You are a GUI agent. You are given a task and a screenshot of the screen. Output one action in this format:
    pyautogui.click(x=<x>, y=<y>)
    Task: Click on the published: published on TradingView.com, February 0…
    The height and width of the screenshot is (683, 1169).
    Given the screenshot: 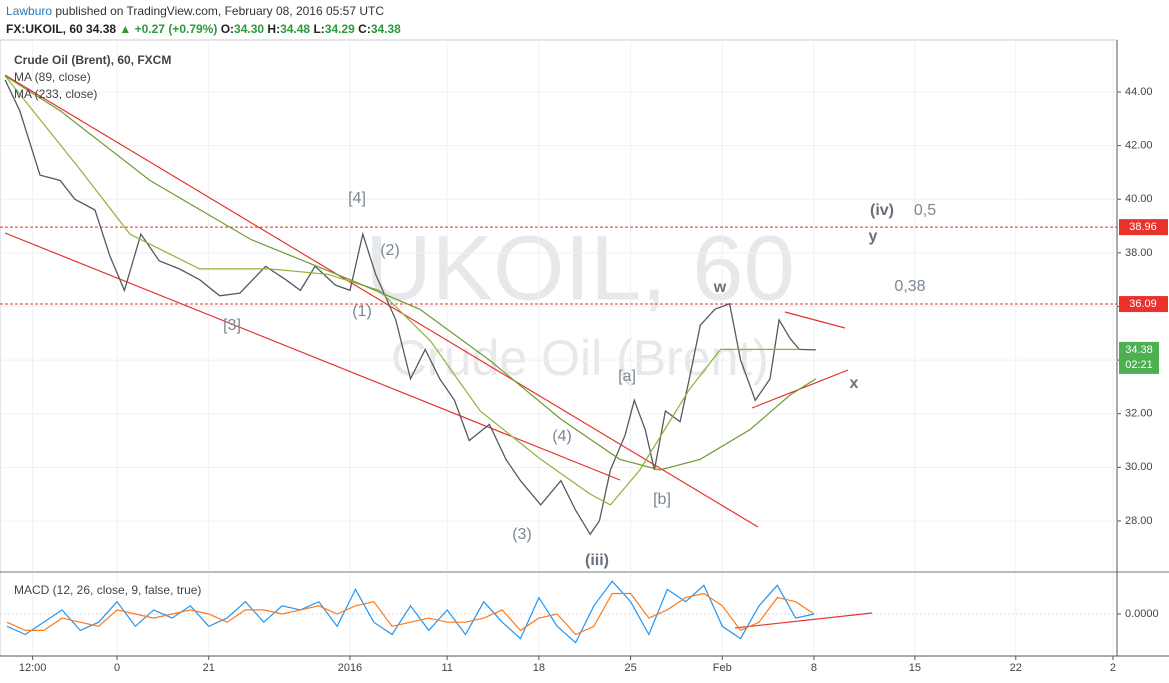 What is the action you would take?
    pyautogui.click(x=220, y=11)
    